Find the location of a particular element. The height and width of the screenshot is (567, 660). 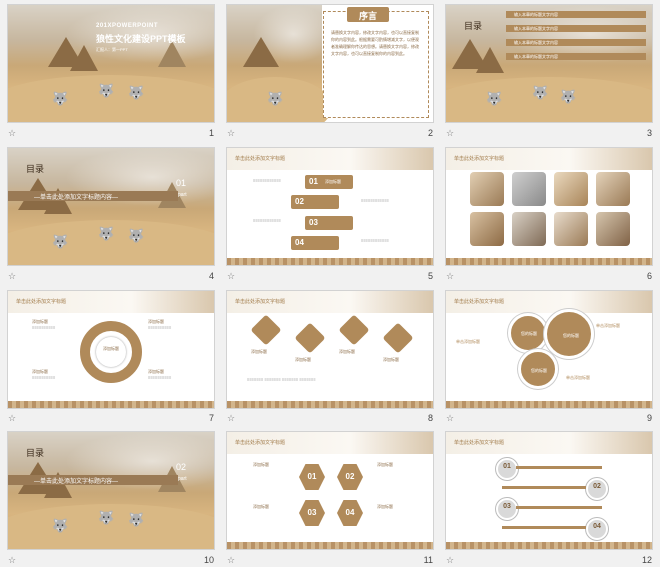

slide-number: 2 is located at coordinates (430, 133).